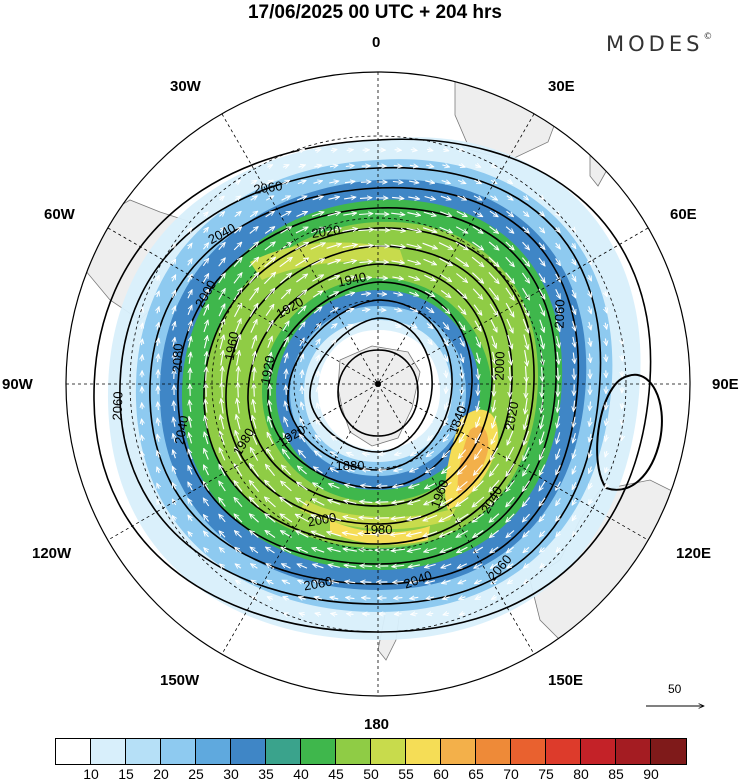 This screenshot has height=782, width=750. I want to click on lon-label-60e: 60E, so click(683, 214).